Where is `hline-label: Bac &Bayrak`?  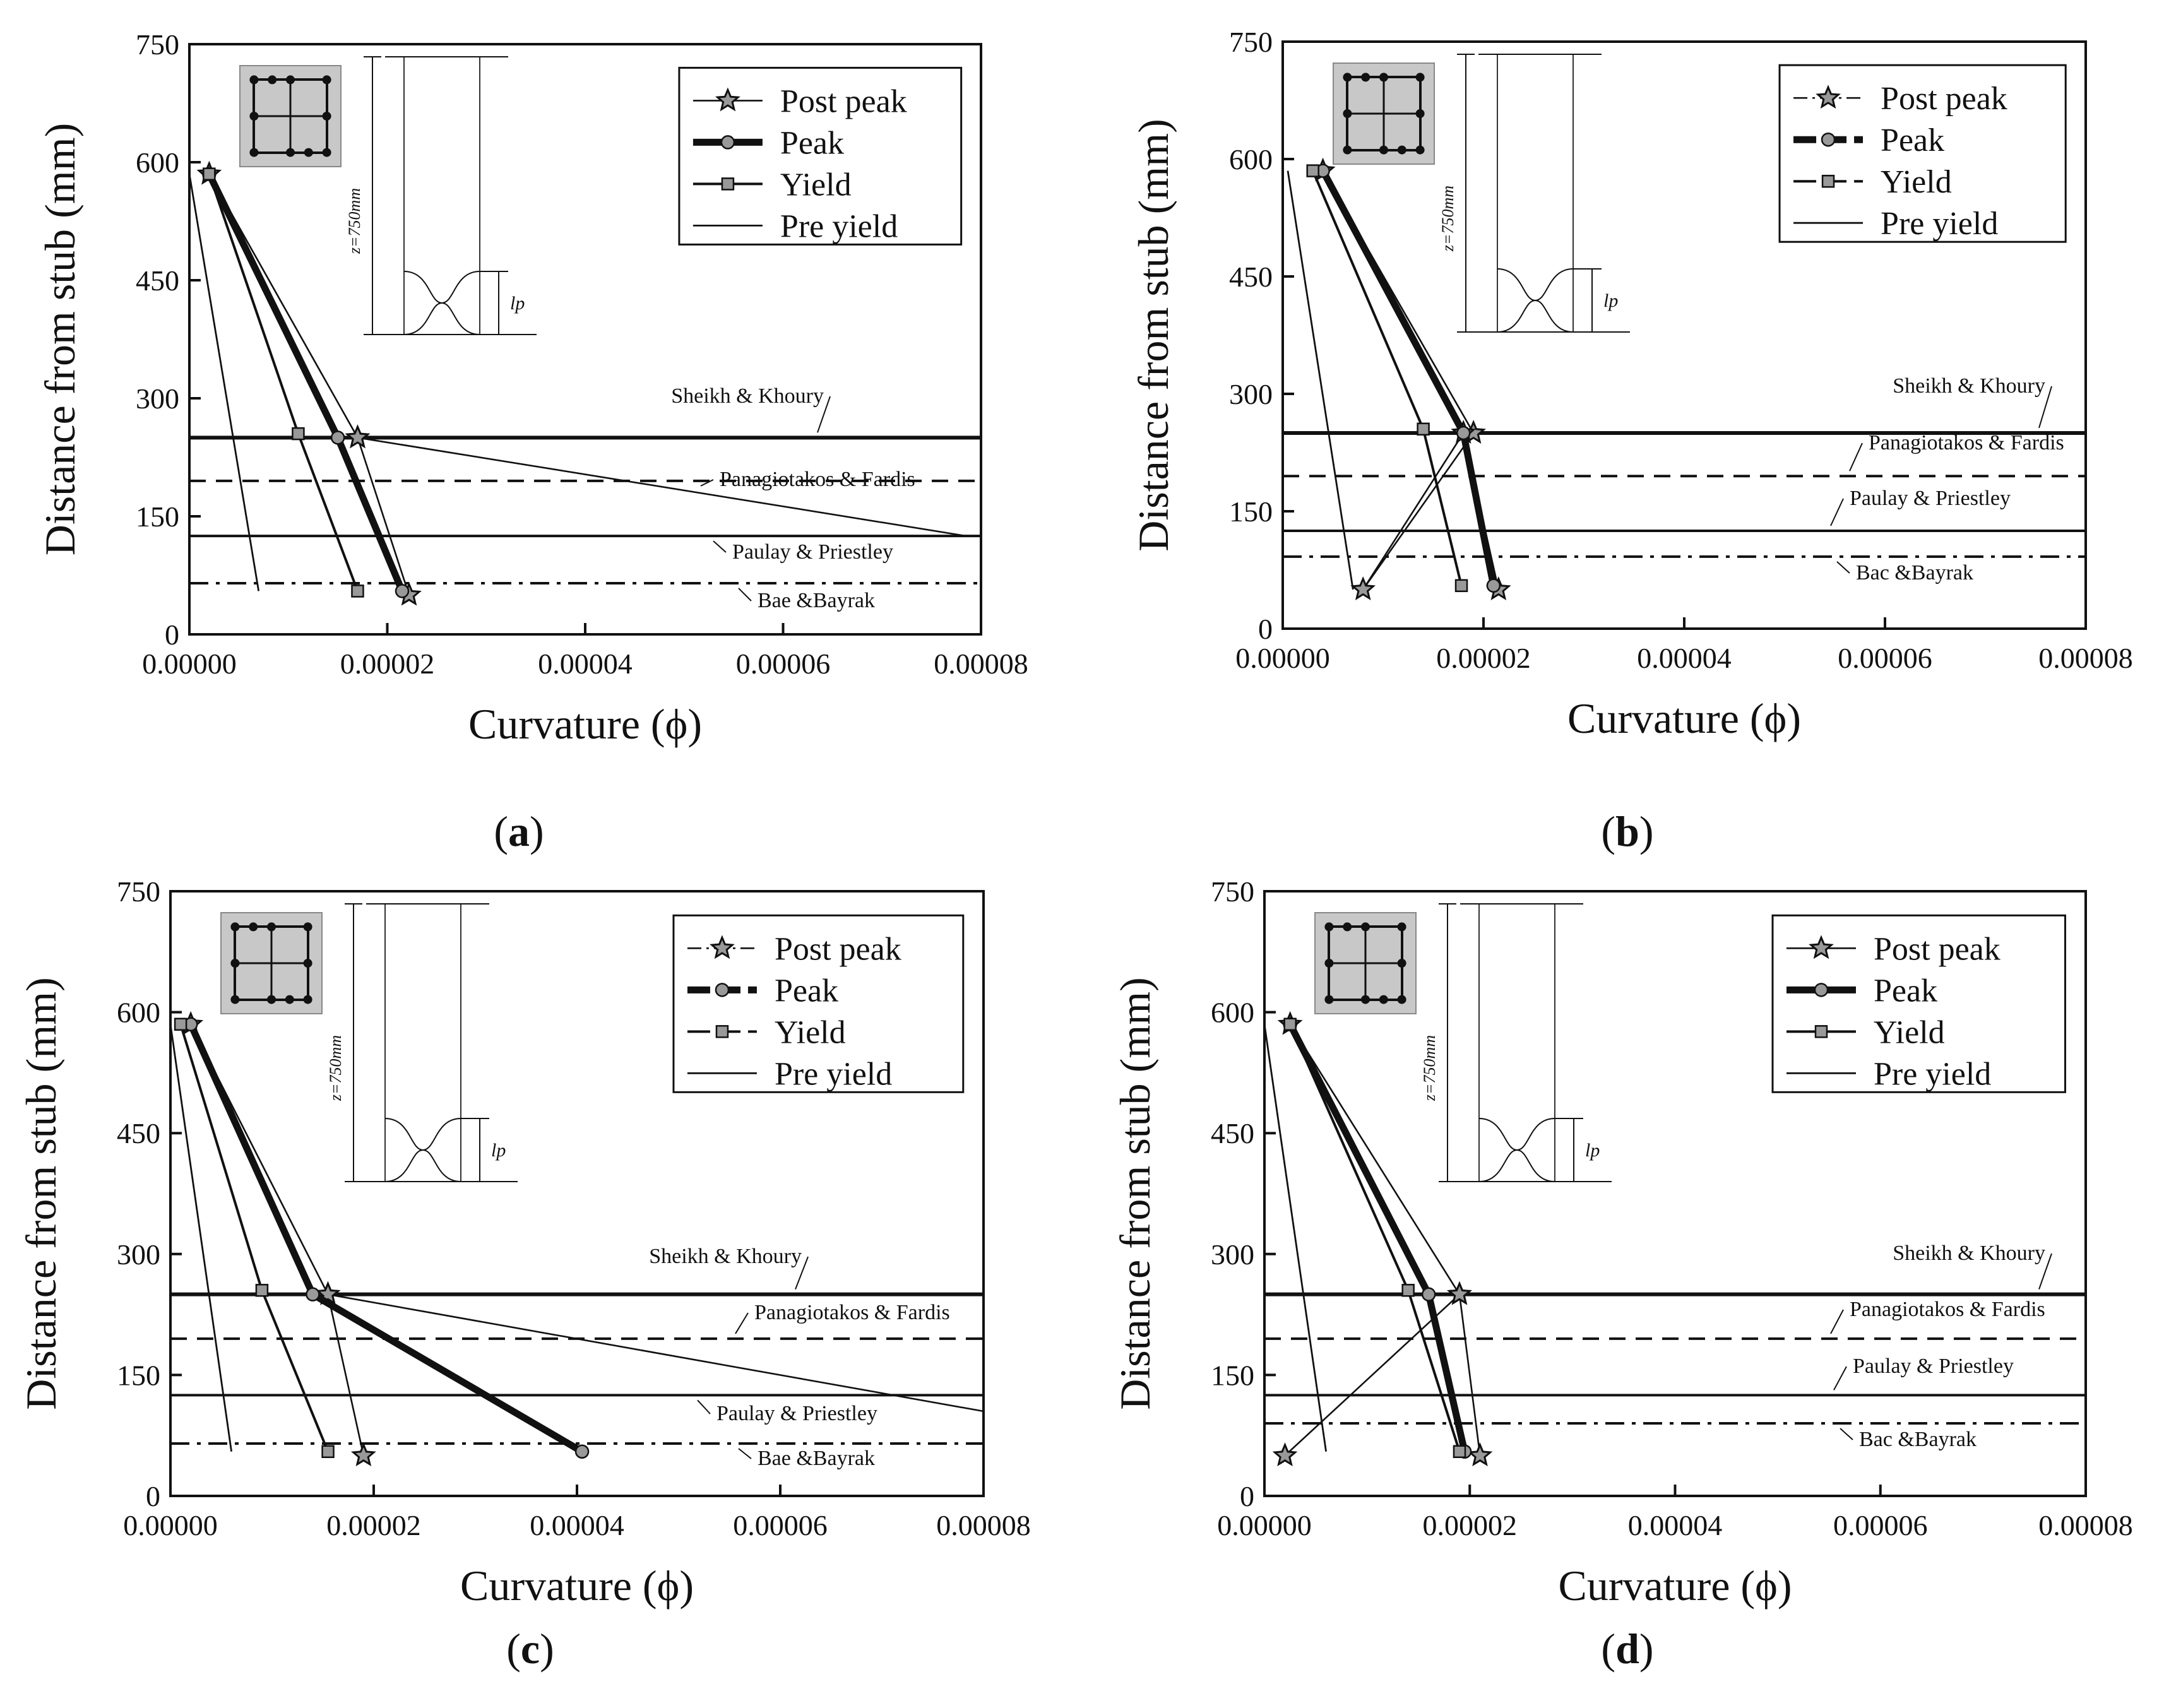 hline-label: Bac &Bayrak is located at coordinates (1918, 1439).